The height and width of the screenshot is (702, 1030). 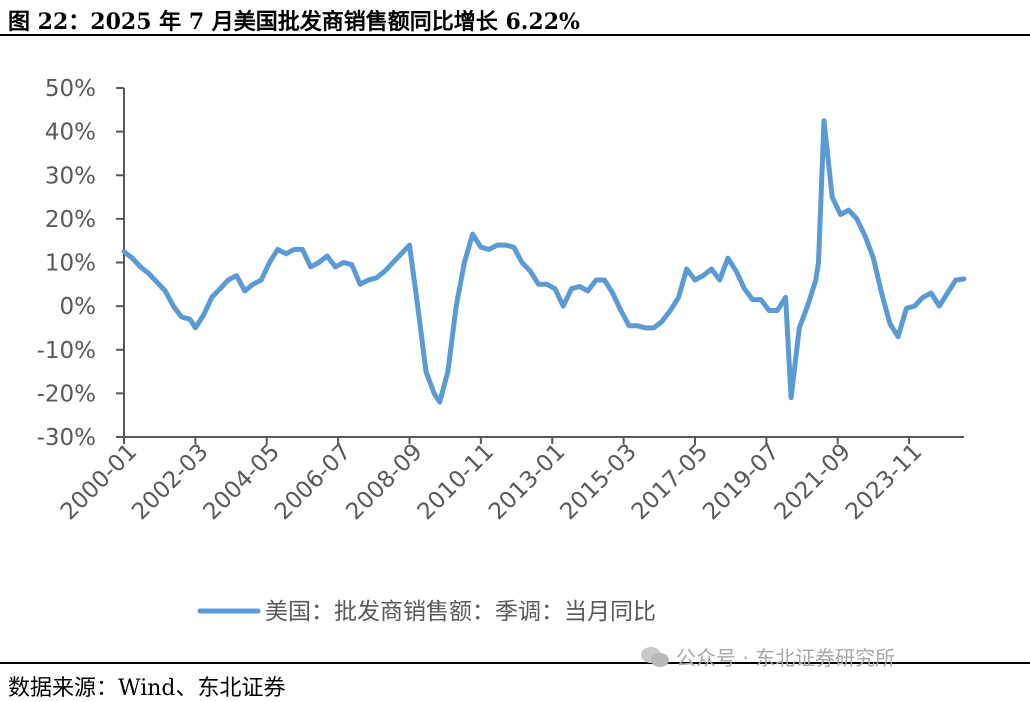 What do you see at coordinates (66, 438) in the screenshot?
I see `y-tick-label: -30%` at bounding box center [66, 438].